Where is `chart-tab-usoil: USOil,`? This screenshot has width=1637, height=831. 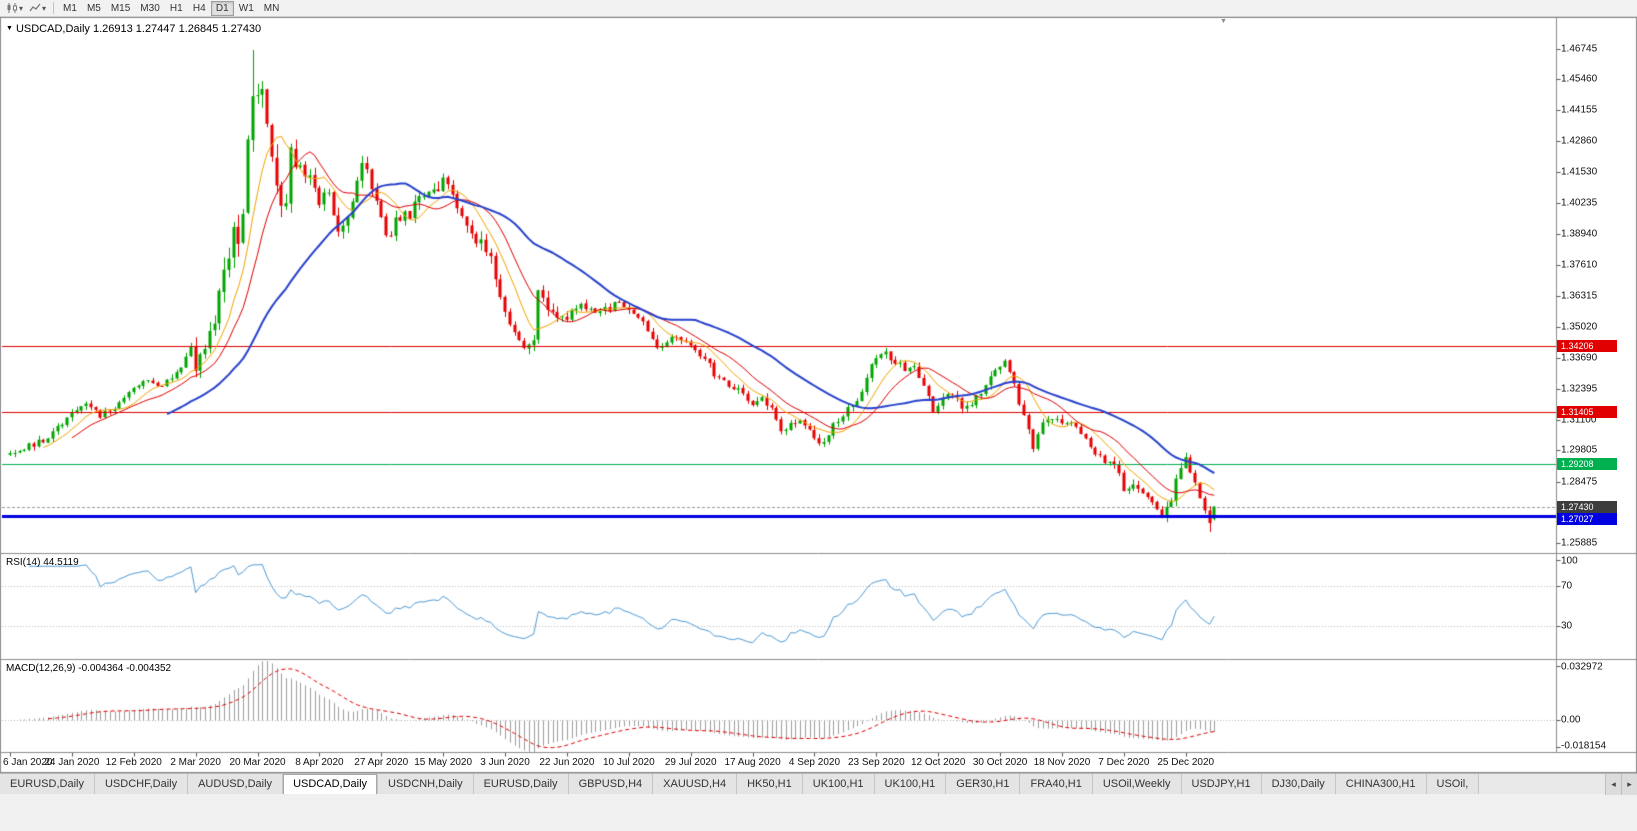
chart-tab-usoil: USOil, is located at coordinates (1453, 784).